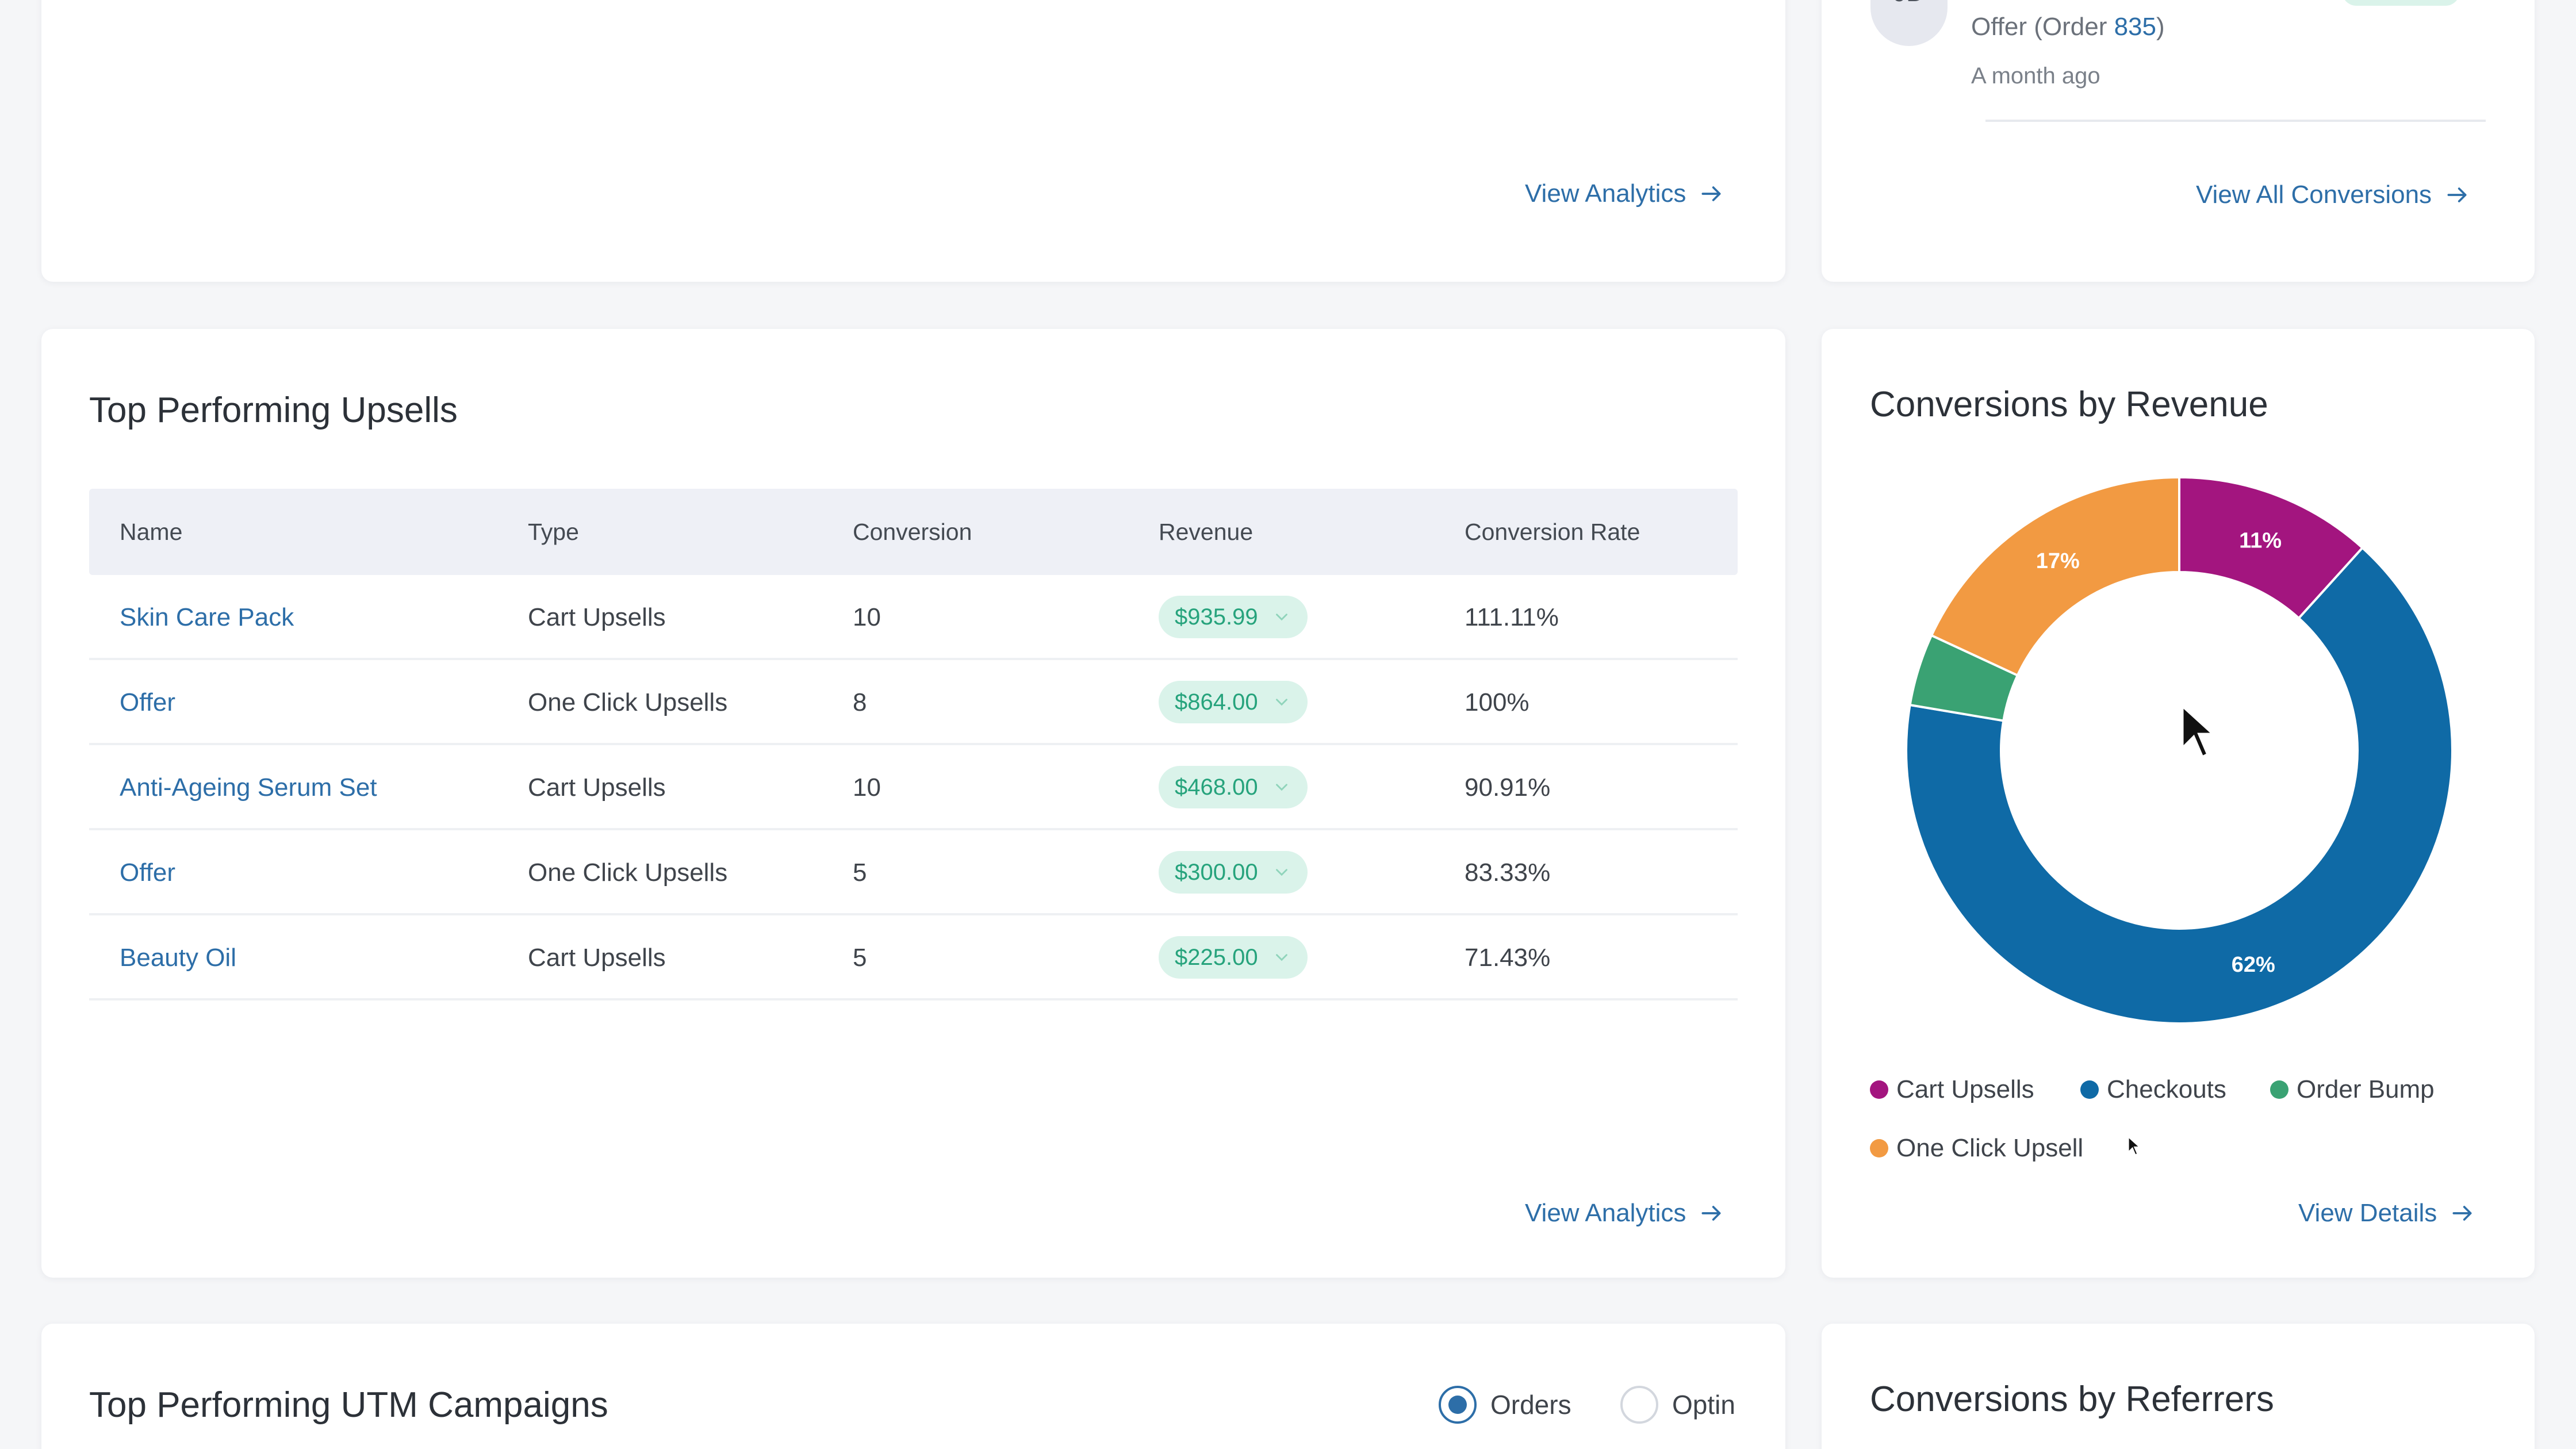  What do you see at coordinates (1216, 872) in the screenshot?
I see `revenue-value: $300.00` at bounding box center [1216, 872].